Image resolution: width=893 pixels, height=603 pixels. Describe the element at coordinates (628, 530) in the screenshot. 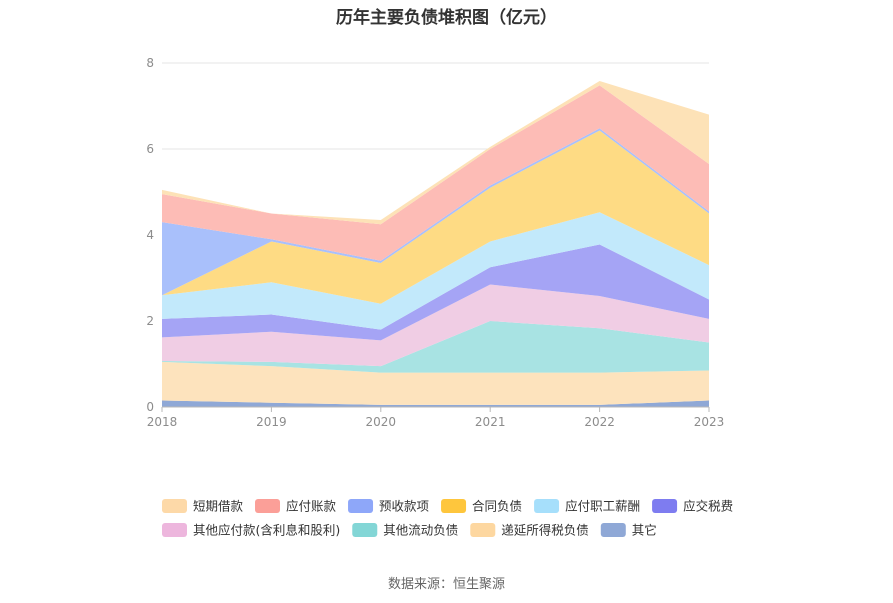

I see `legend-item: 其它` at that location.